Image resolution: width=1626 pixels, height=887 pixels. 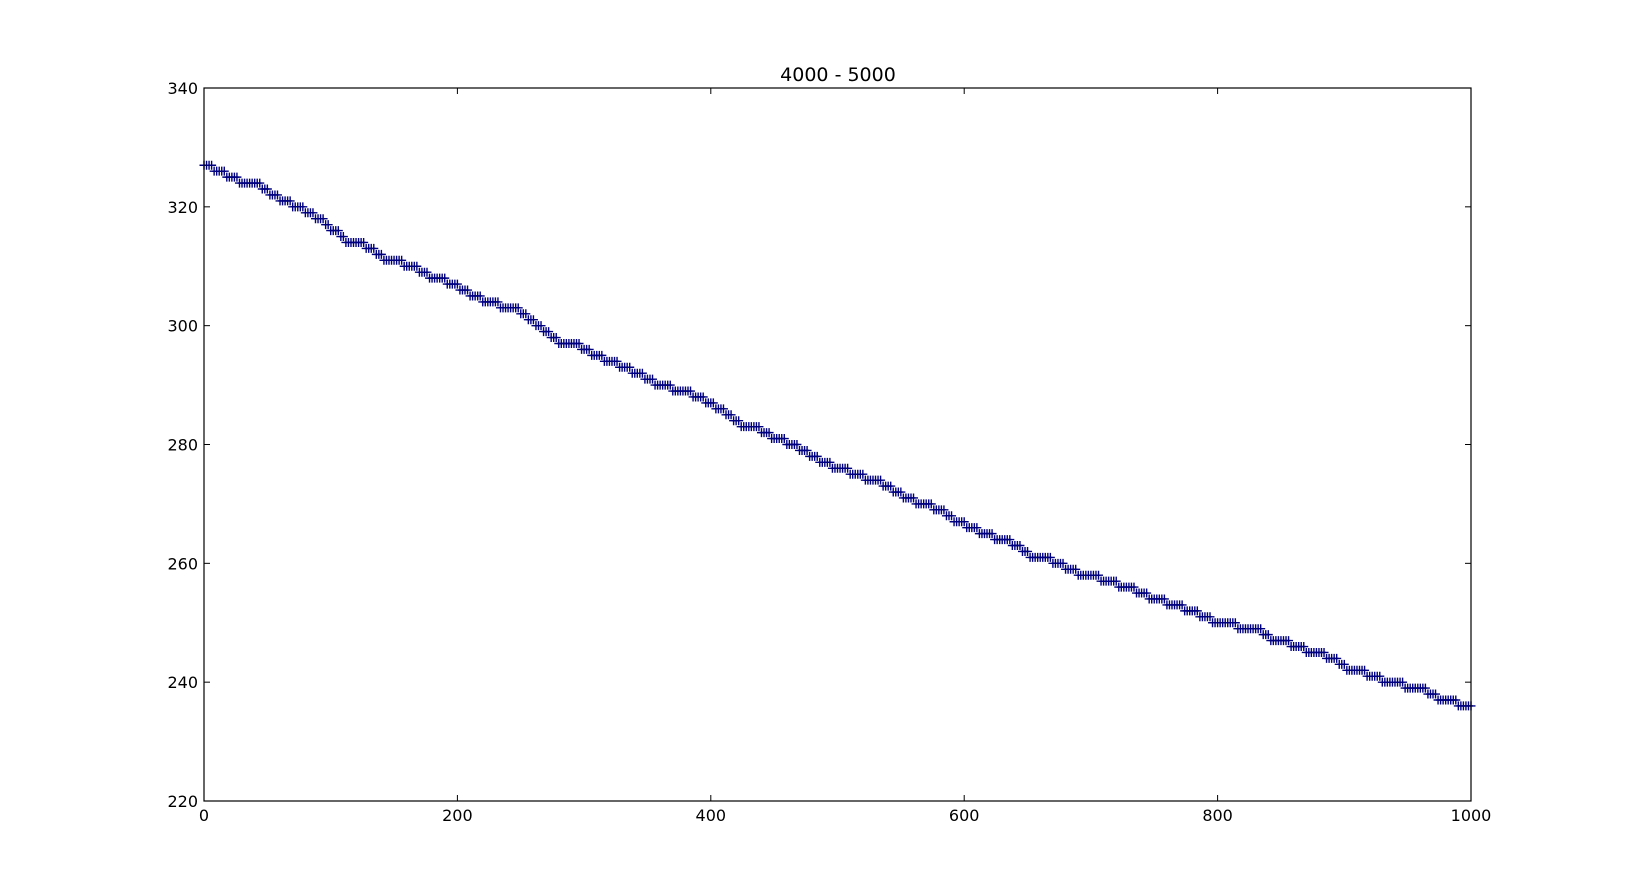 What do you see at coordinates (182, 801) in the screenshot?
I see `y-tick-label: 220` at bounding box center [182, 801].